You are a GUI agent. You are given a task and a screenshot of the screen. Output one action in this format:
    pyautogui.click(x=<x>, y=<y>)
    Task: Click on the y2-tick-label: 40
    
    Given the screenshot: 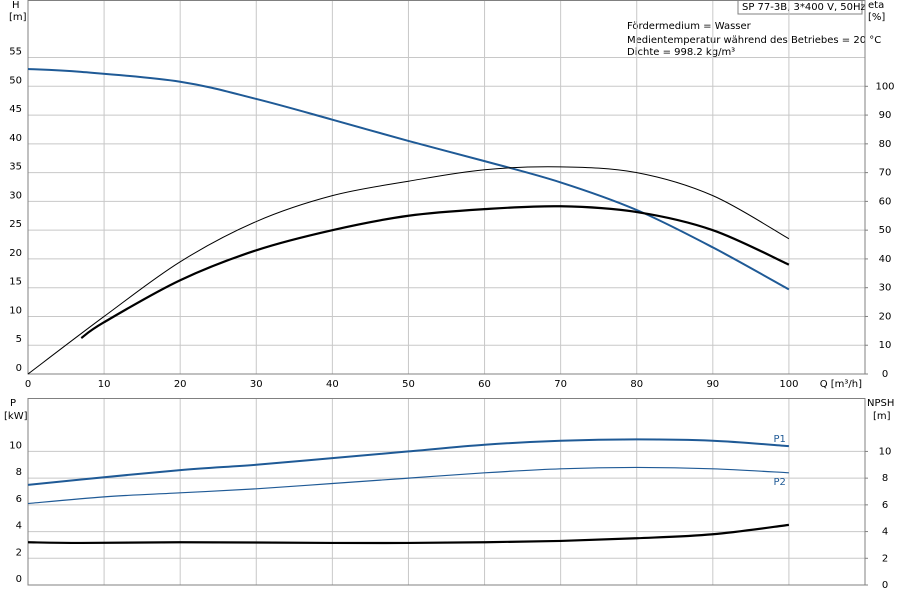 What is the action you would take?
    pyautogui.click(x=885, y=259)
    